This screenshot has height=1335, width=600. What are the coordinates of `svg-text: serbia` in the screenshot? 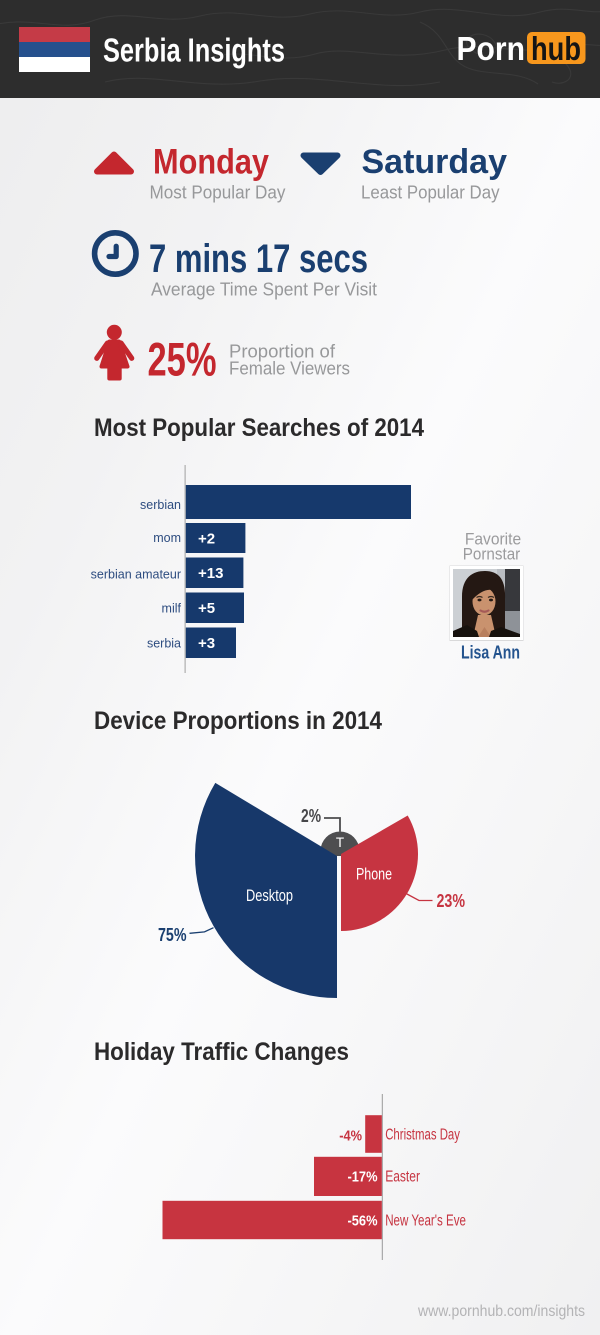 It's located at (164, 644).